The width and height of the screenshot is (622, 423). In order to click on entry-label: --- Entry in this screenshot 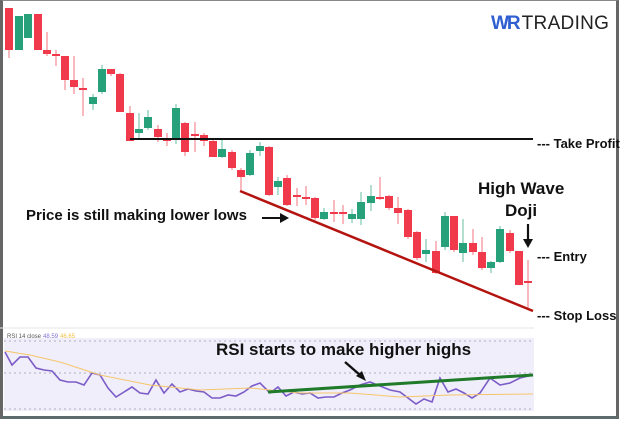, I will do `click(562, 256)`.